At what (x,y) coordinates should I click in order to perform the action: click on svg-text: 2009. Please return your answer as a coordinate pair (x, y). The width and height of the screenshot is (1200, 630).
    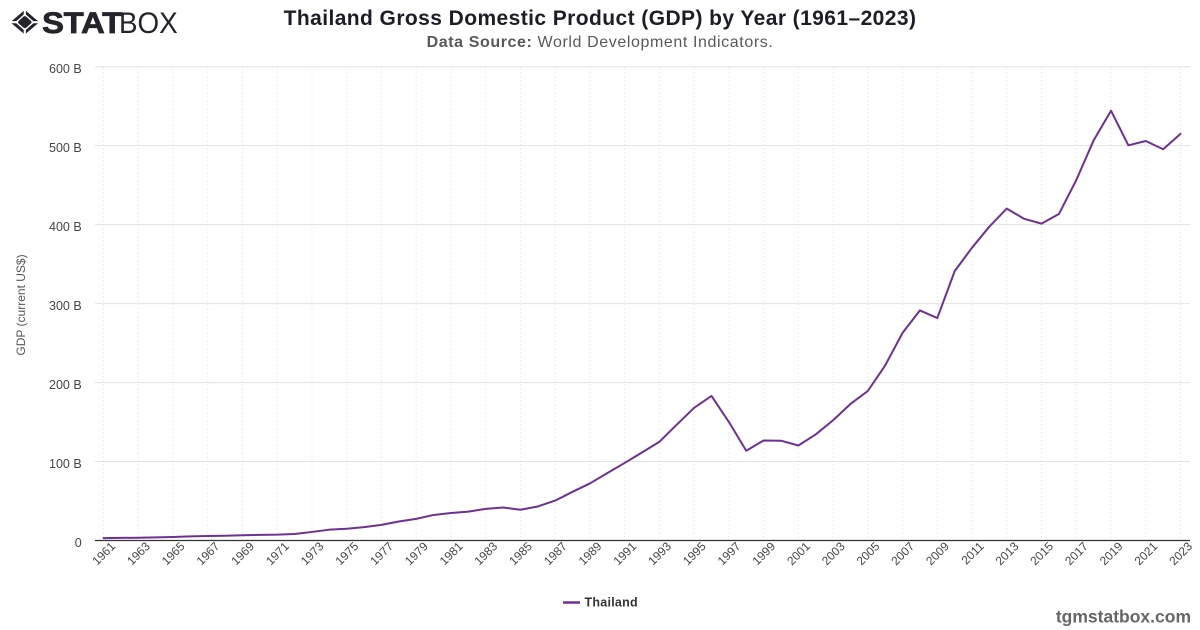
    Looking at the image, I should click on (937, 553).